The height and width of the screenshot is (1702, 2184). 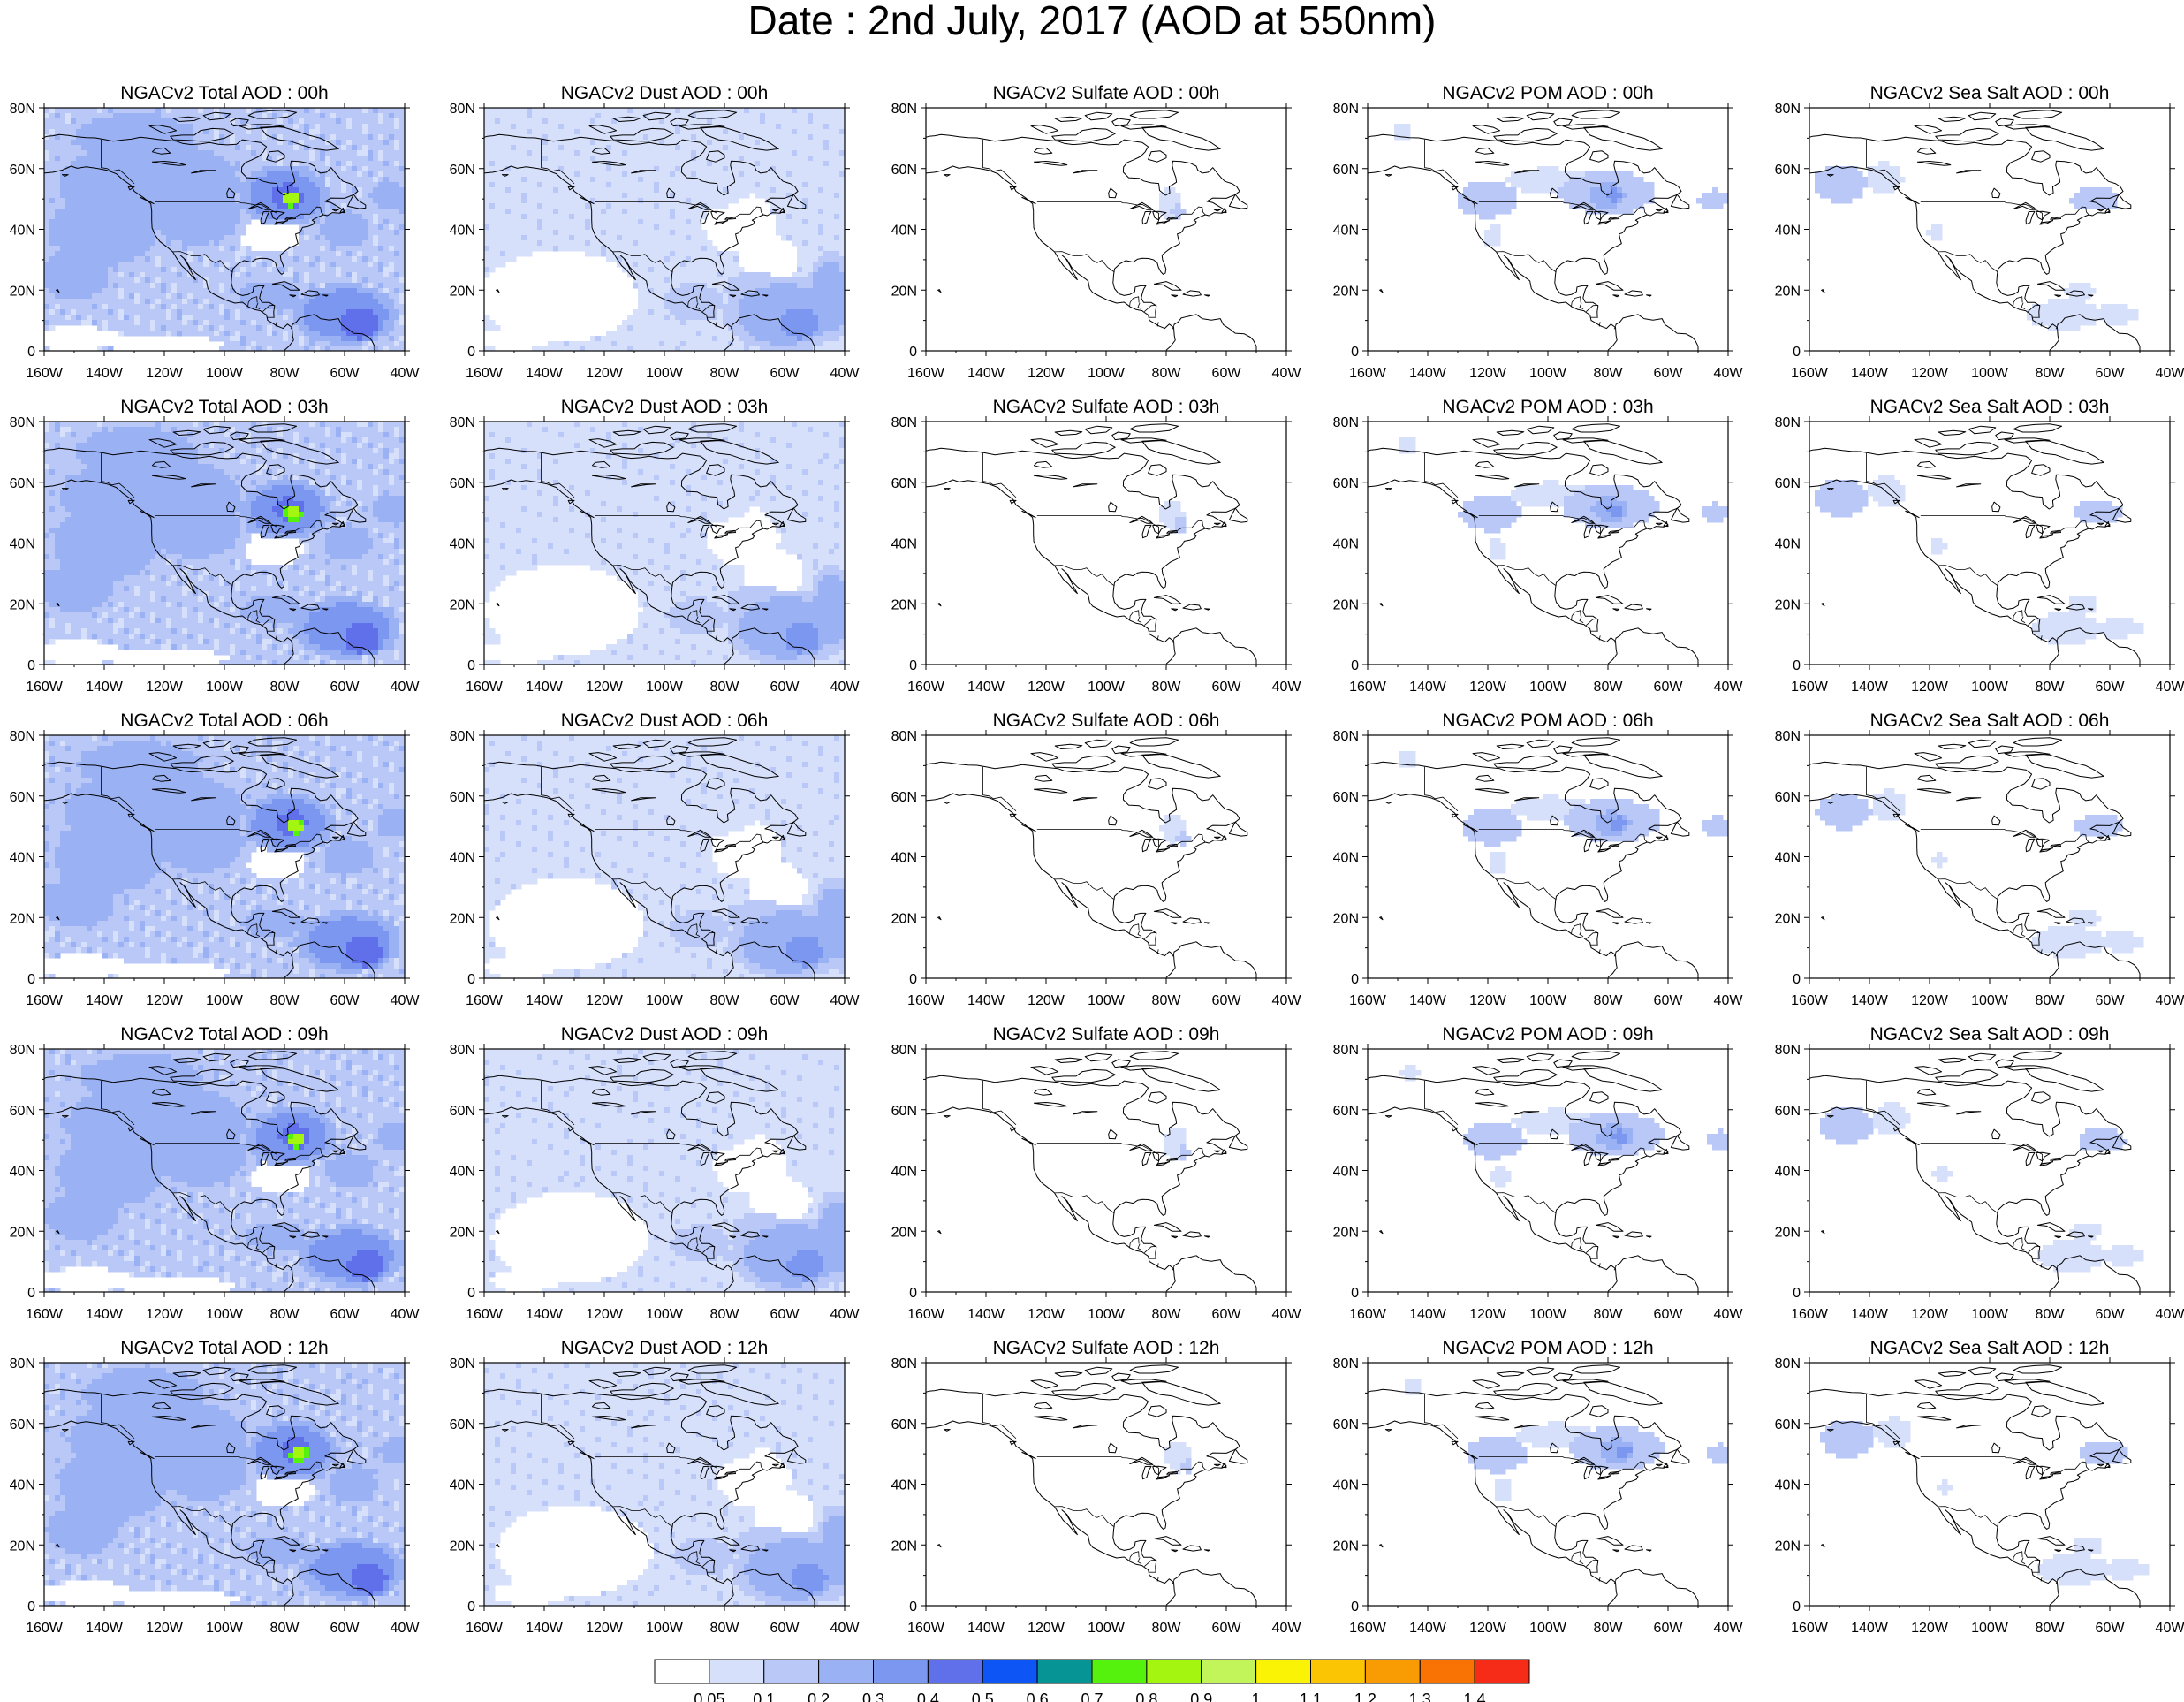 I want to click on panel-title: NGACv2 Dust AOD : 09h, so click(x=665, y=1034).